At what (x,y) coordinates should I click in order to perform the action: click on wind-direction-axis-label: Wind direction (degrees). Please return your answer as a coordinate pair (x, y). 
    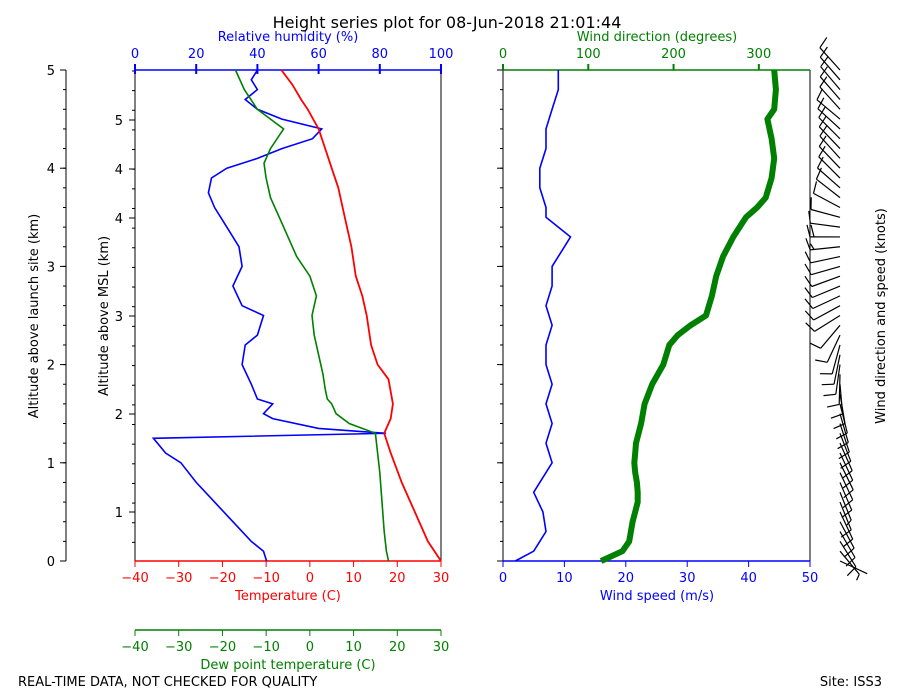
    Looking at the image, I should click on (657, 37).